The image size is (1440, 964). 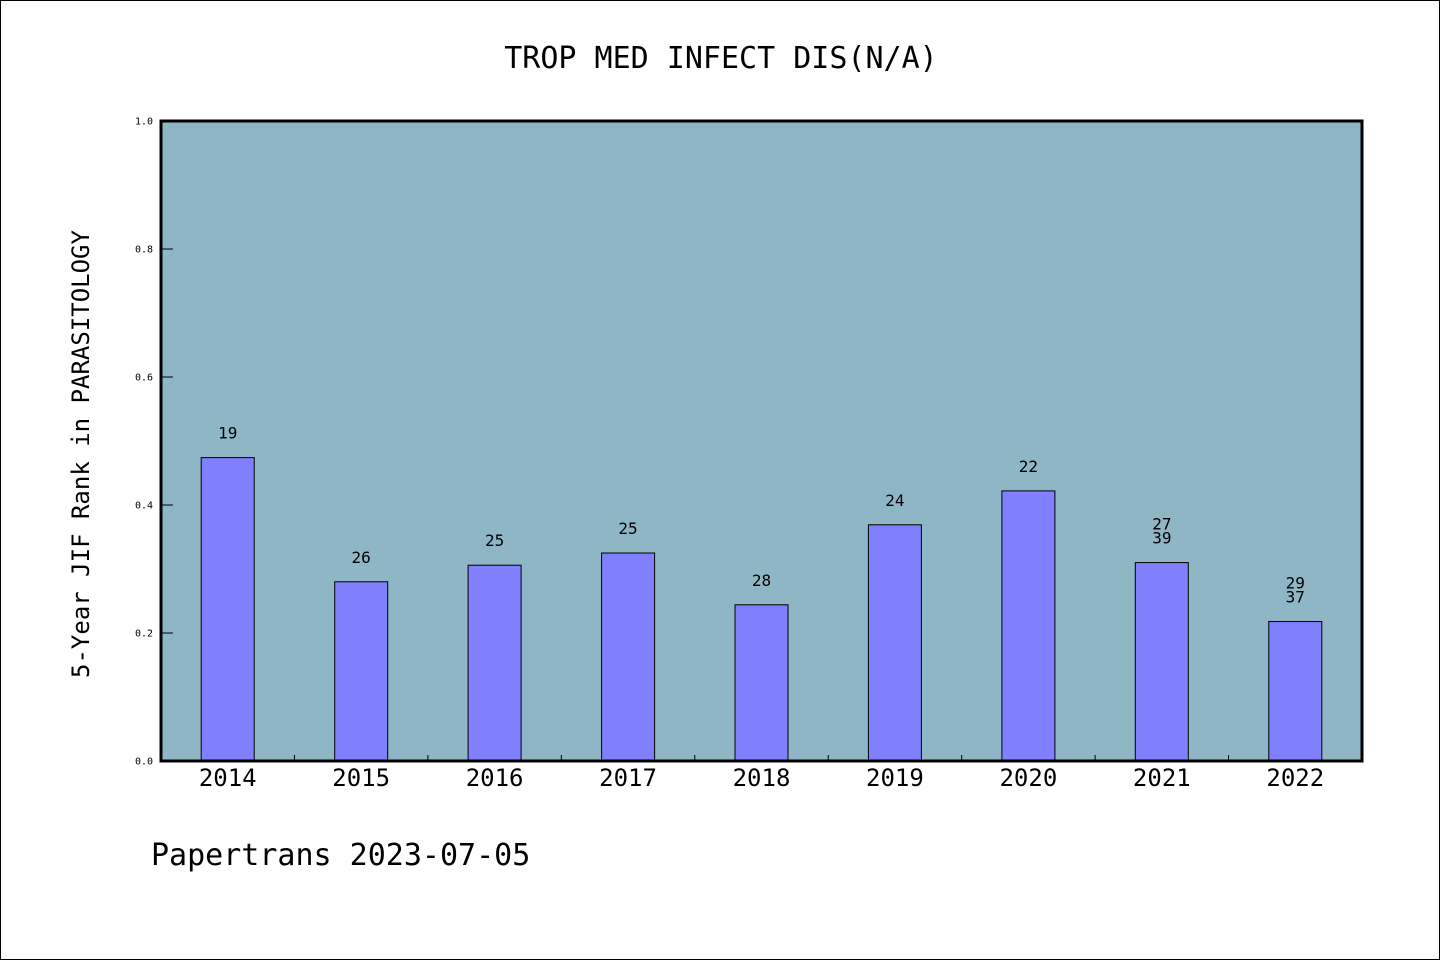 I want to click on y-tick-label: 0.2, so click(x=144, y=634).